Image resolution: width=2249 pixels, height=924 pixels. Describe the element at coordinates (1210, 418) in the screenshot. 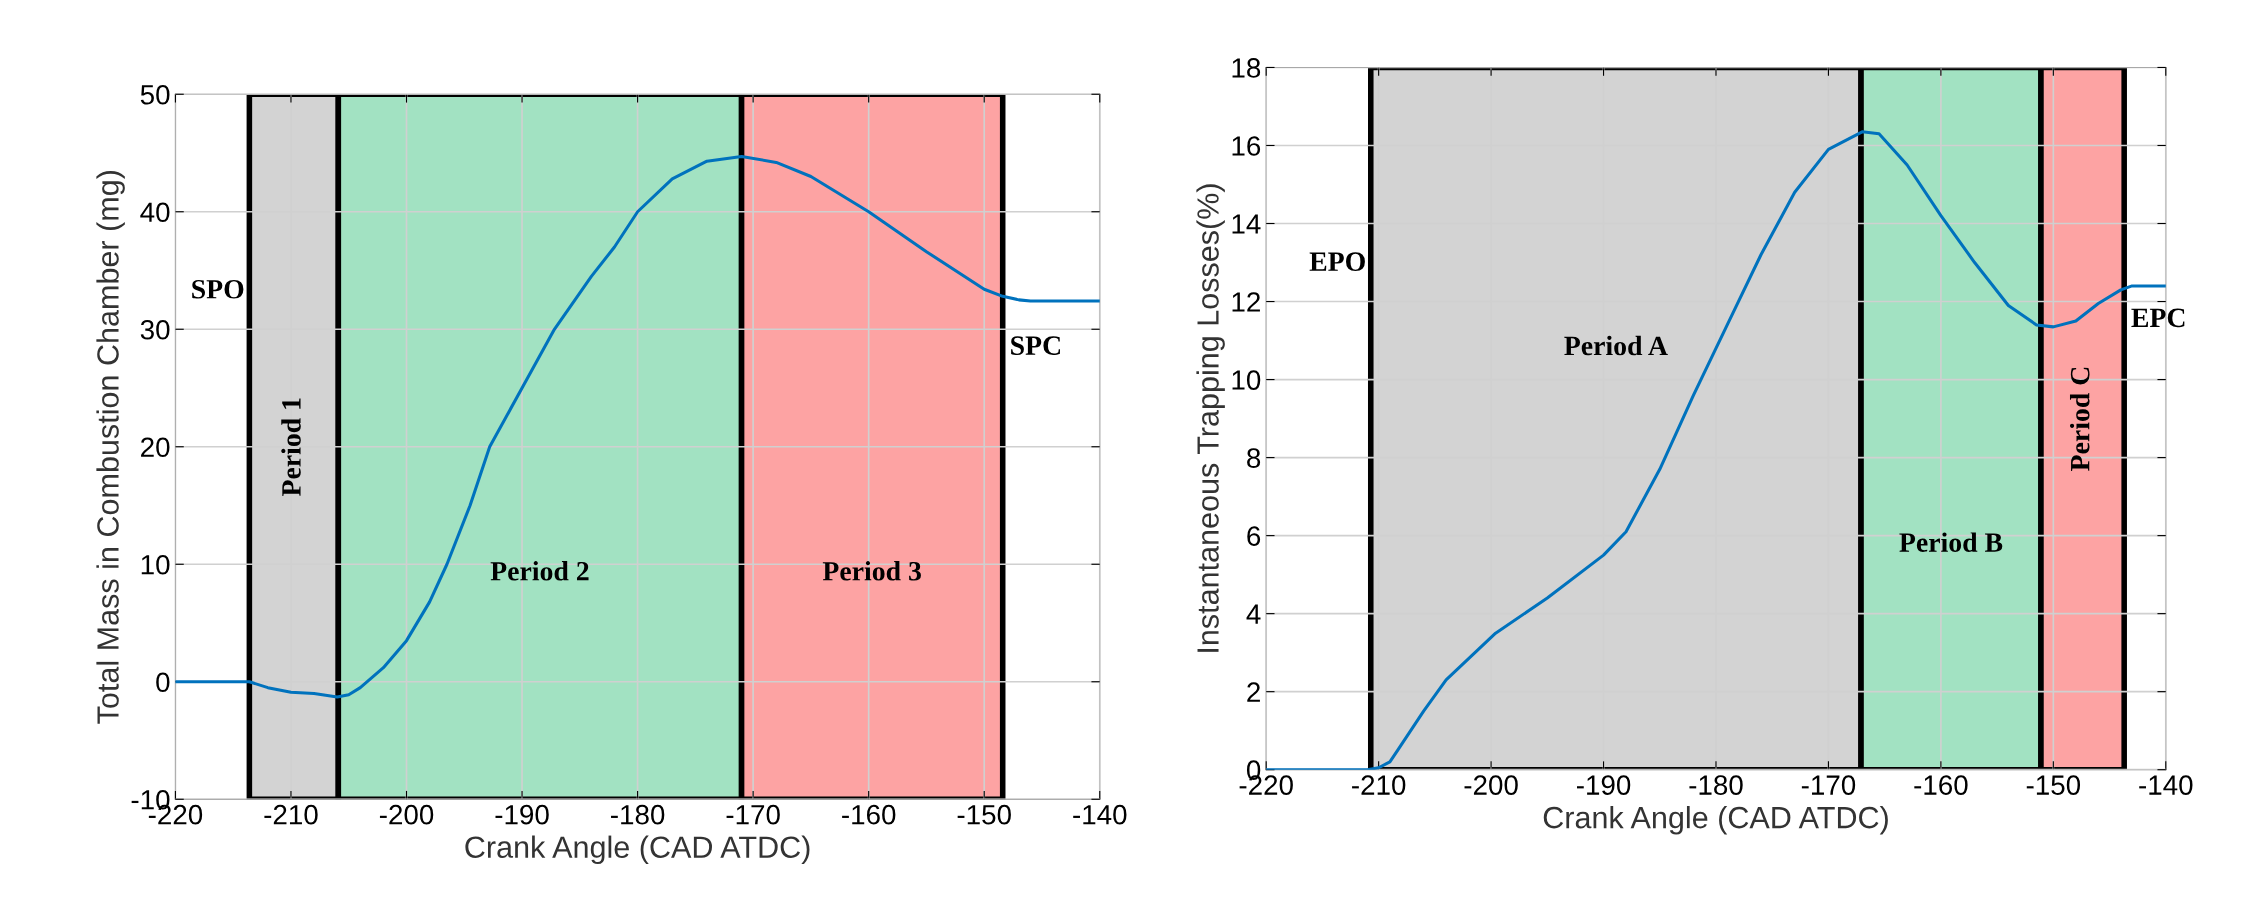

I see `y-axis-title: Instantaneous Trapping Losses(%)` at that location.